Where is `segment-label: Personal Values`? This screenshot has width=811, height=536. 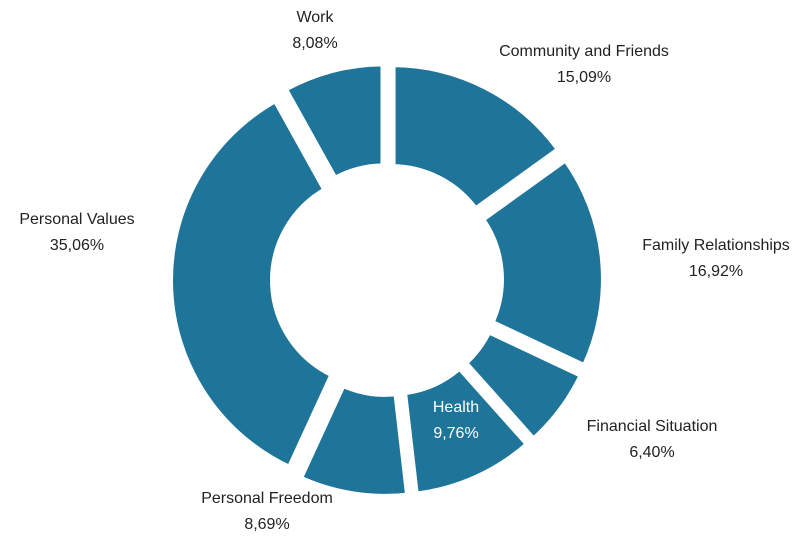 segment-label: Personal Values is located at coordinates (76, 219).